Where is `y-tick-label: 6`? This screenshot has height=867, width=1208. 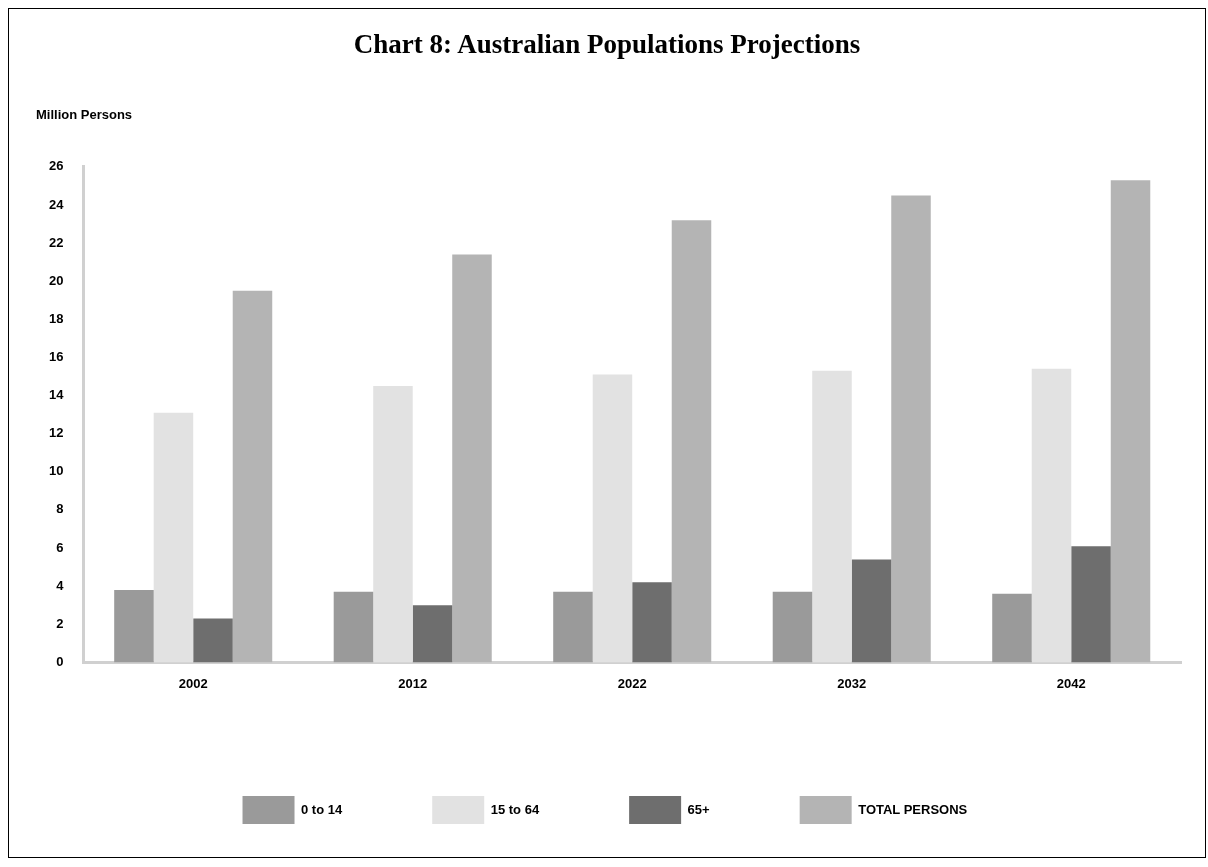 y-tick-label: 6 is located at coordinates (60, 547).